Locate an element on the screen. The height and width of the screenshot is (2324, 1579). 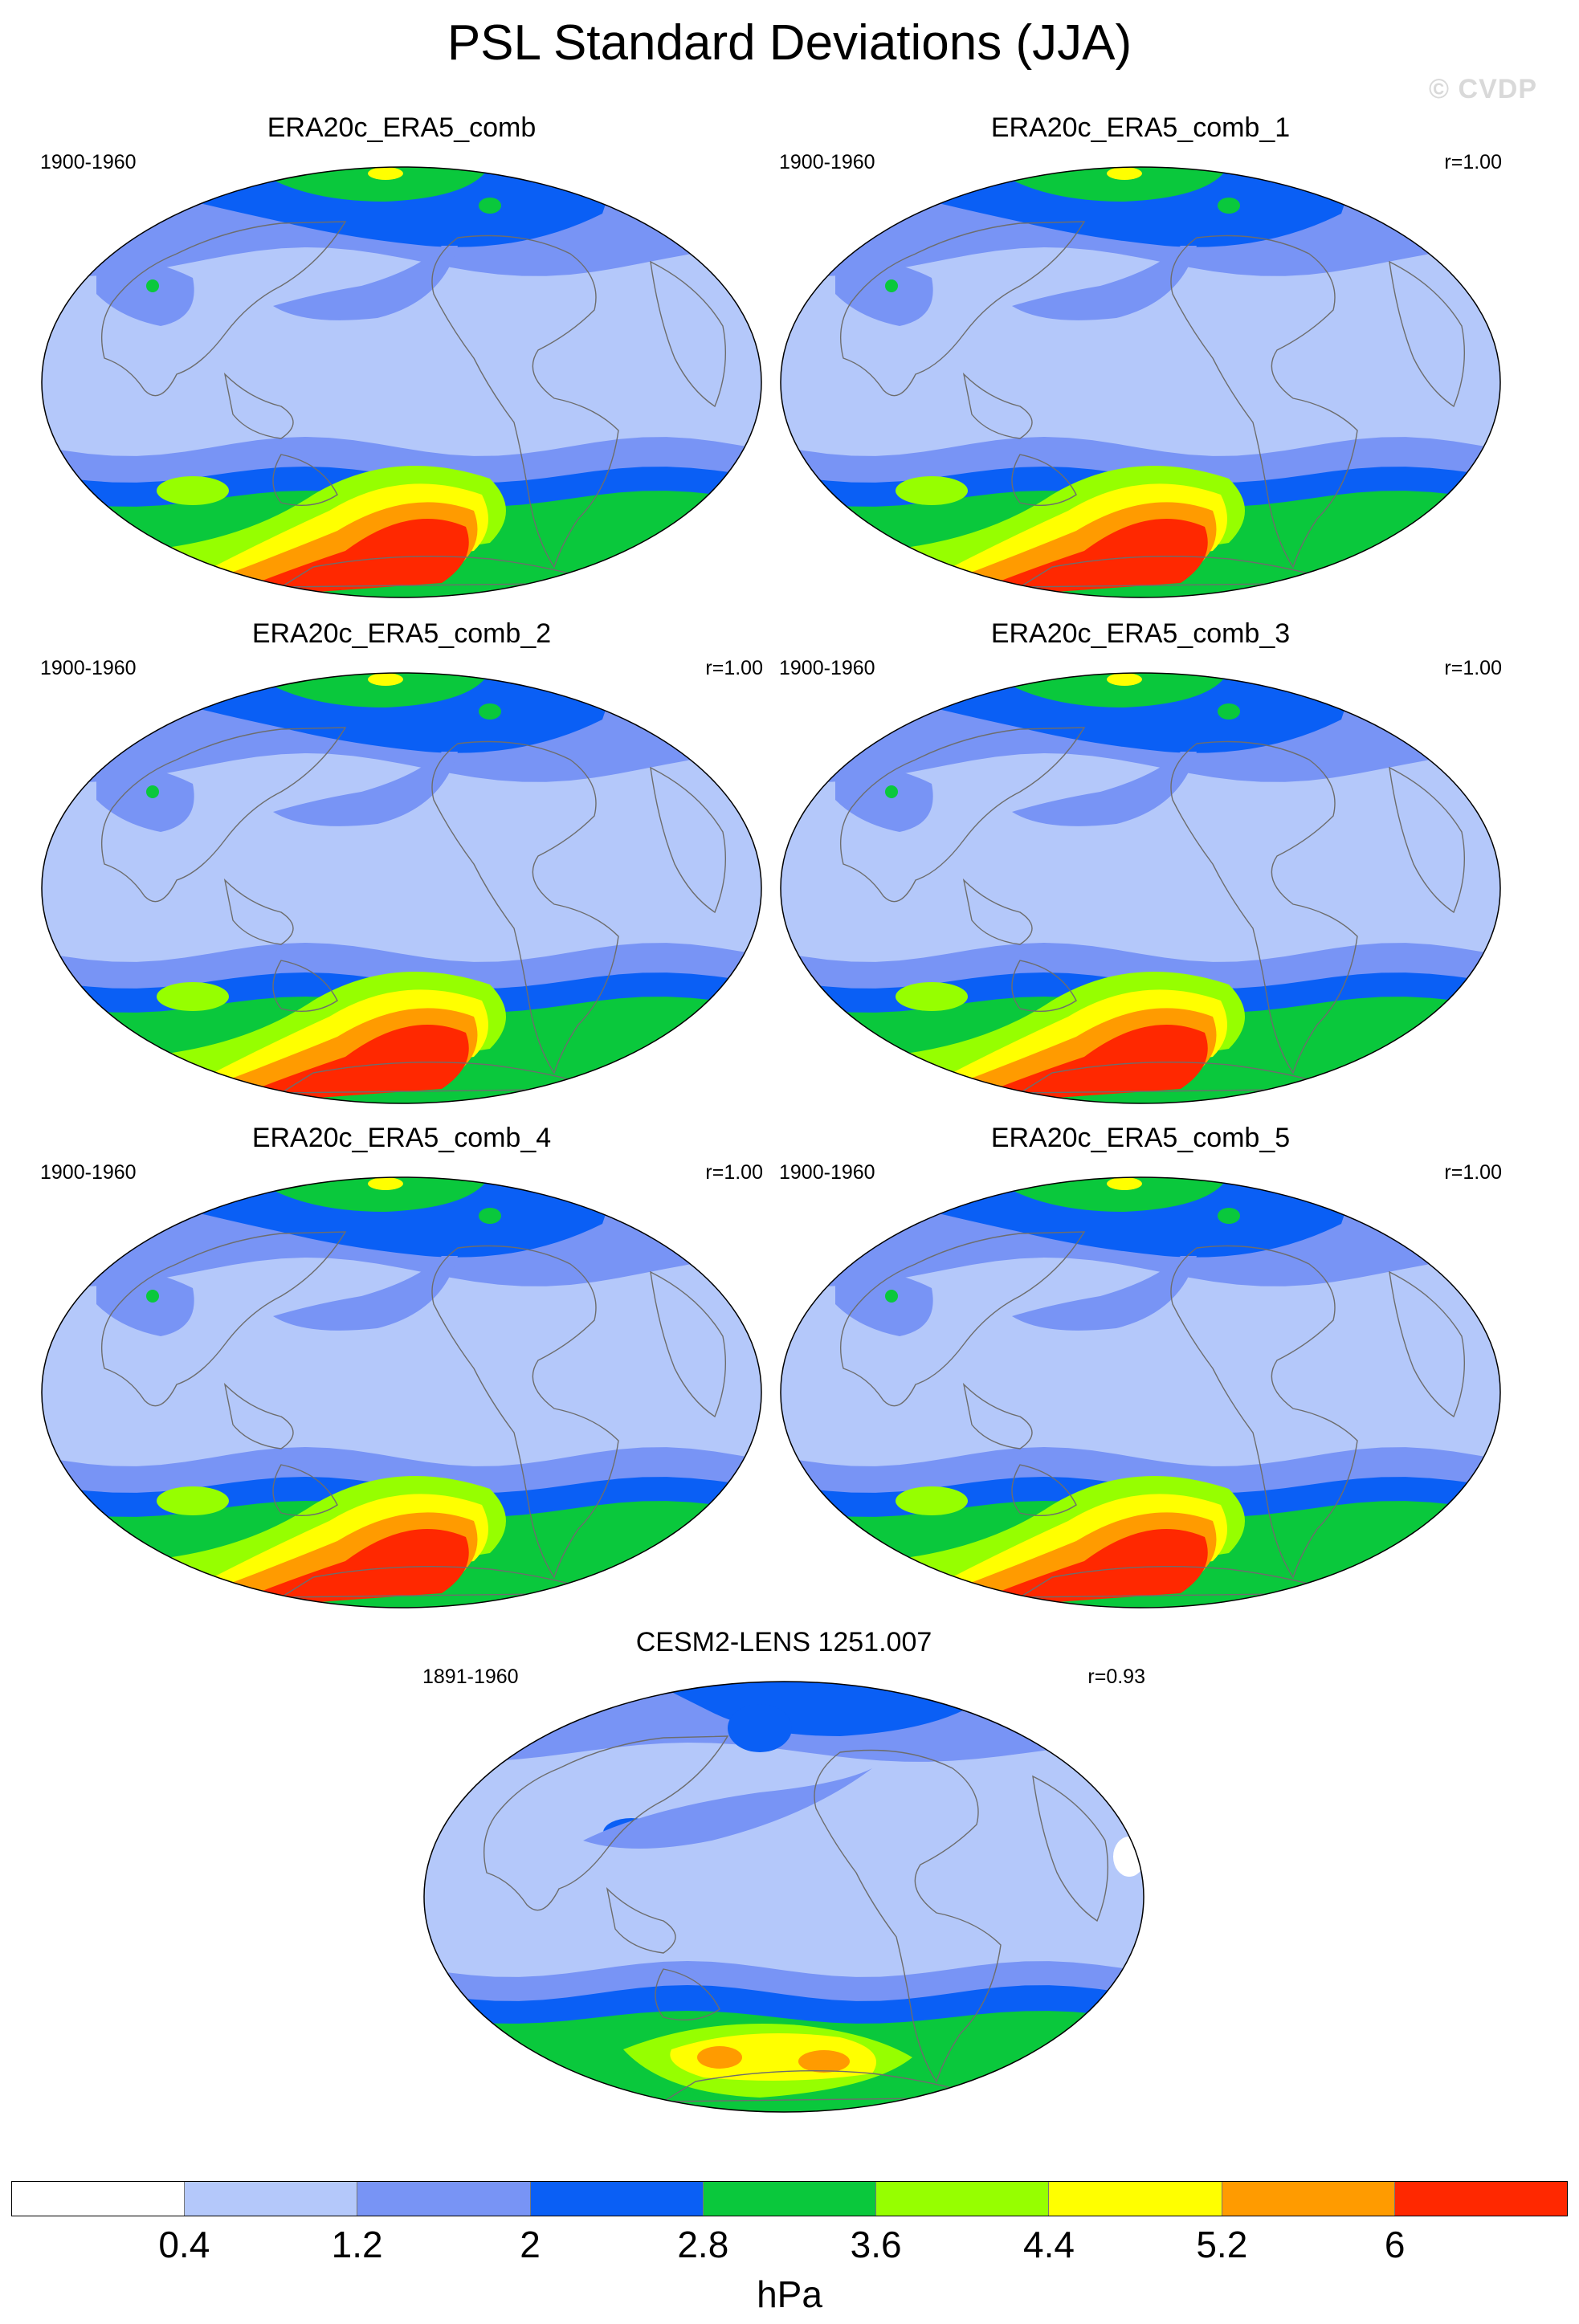
map-panel-0: ERA20c_ERA5_comb 1900-1960 is located at coordinates (401, 357).